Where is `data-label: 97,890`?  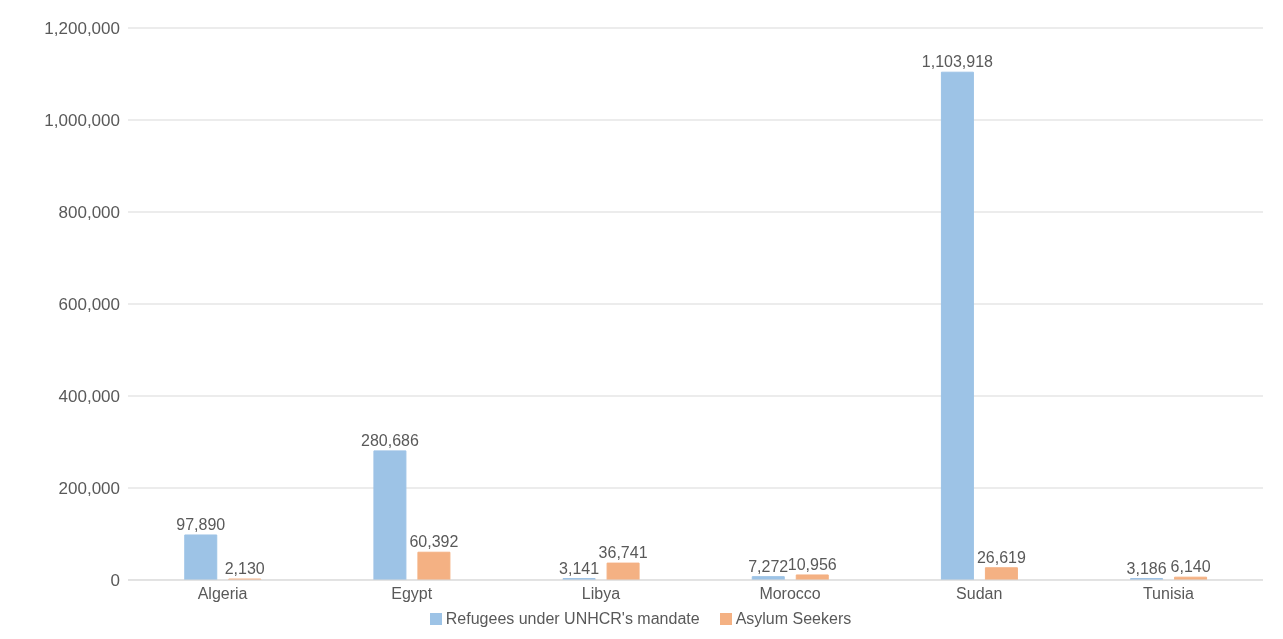
data-label: 97,890 is located at coordinates (201, 524).